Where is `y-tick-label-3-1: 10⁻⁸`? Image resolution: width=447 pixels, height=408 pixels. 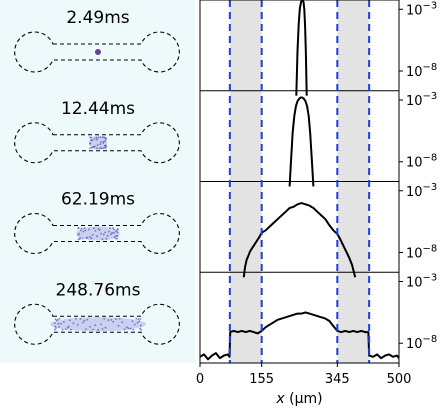
y-tick-label-3-1: 10⁻⁸ is located at coordinates (421, 343).